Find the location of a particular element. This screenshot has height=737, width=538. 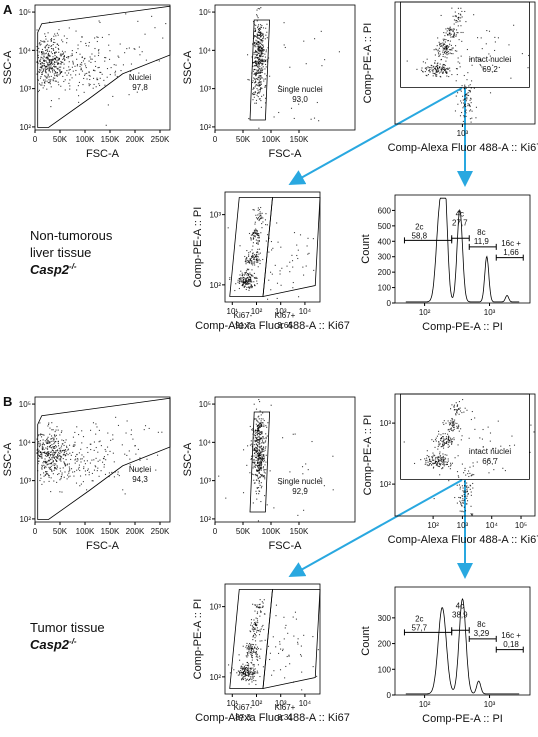

y-tick-label: 0 is located at coordinates (389, 303).